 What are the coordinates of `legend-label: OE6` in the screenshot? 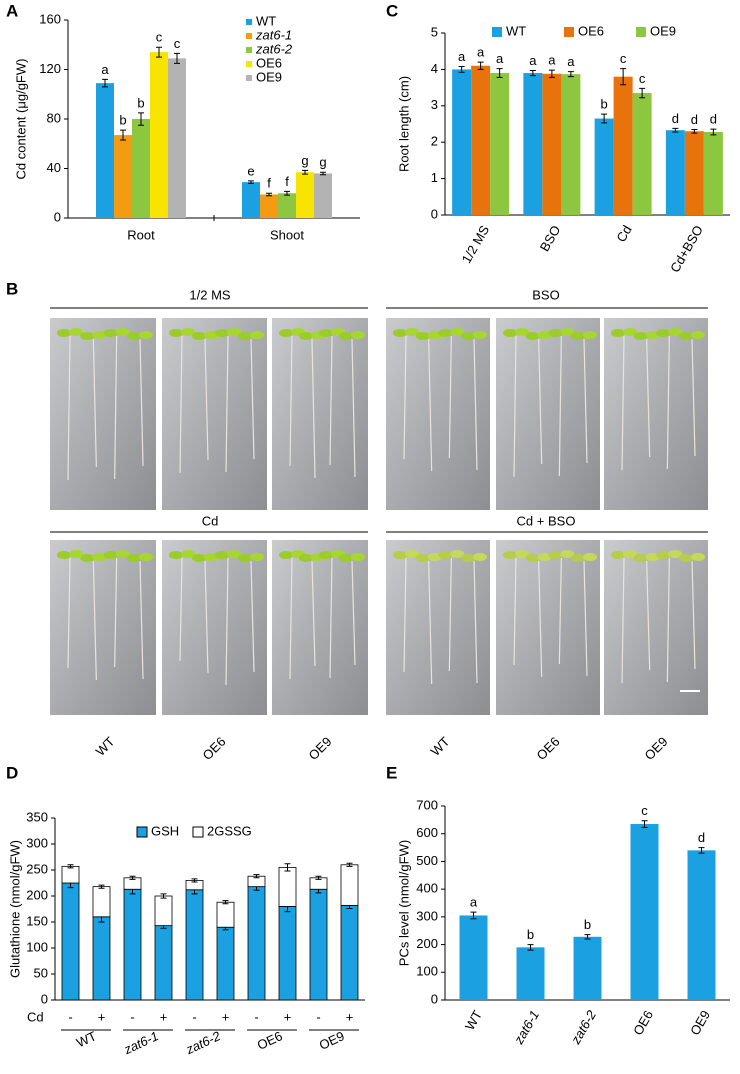 It's located at (269, 62).